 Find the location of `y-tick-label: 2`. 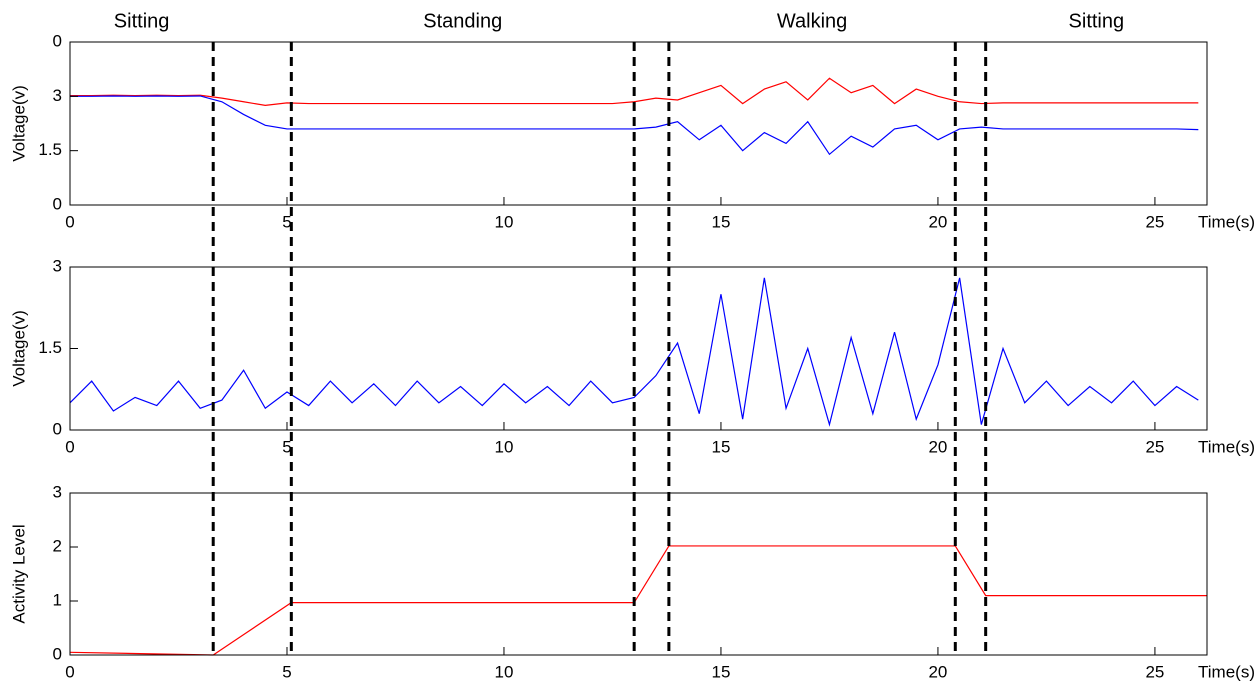

y-tick-label: 2 is located at coordinates (57, 545).